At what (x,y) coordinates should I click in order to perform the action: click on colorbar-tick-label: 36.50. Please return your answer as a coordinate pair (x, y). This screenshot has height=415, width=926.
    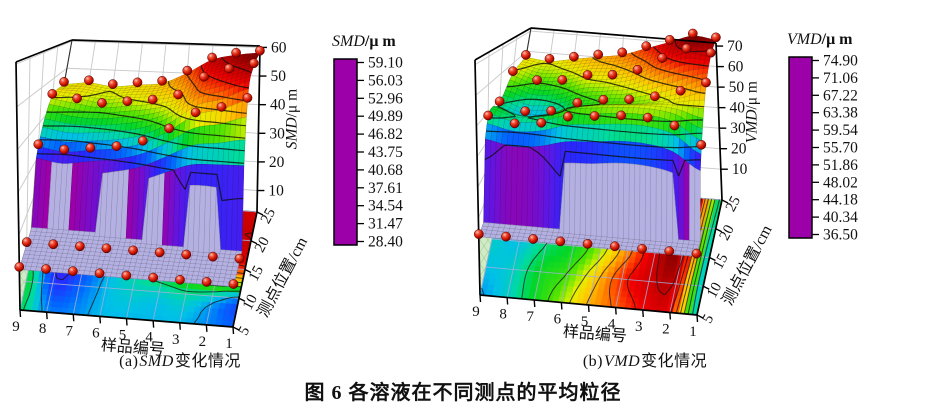
    Looking at the image, I should click on (840, 235).